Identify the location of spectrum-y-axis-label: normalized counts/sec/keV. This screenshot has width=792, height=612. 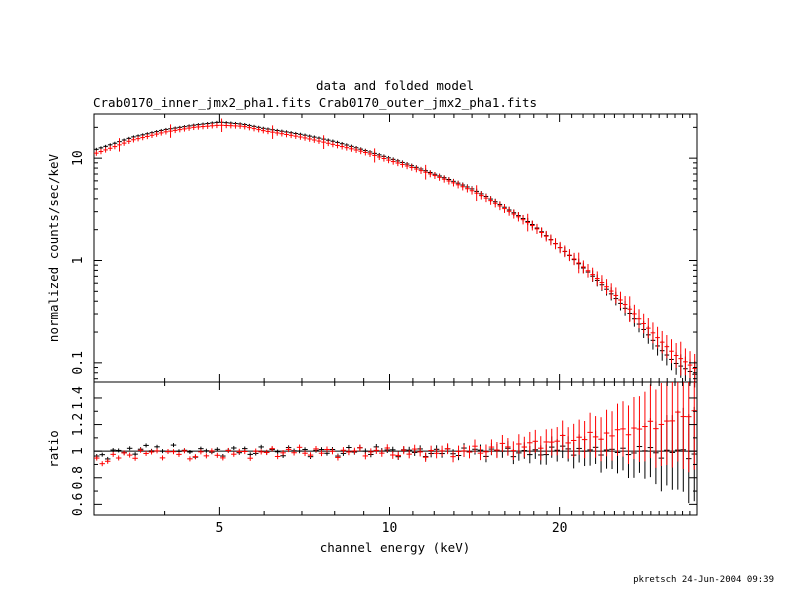
(53, 247).